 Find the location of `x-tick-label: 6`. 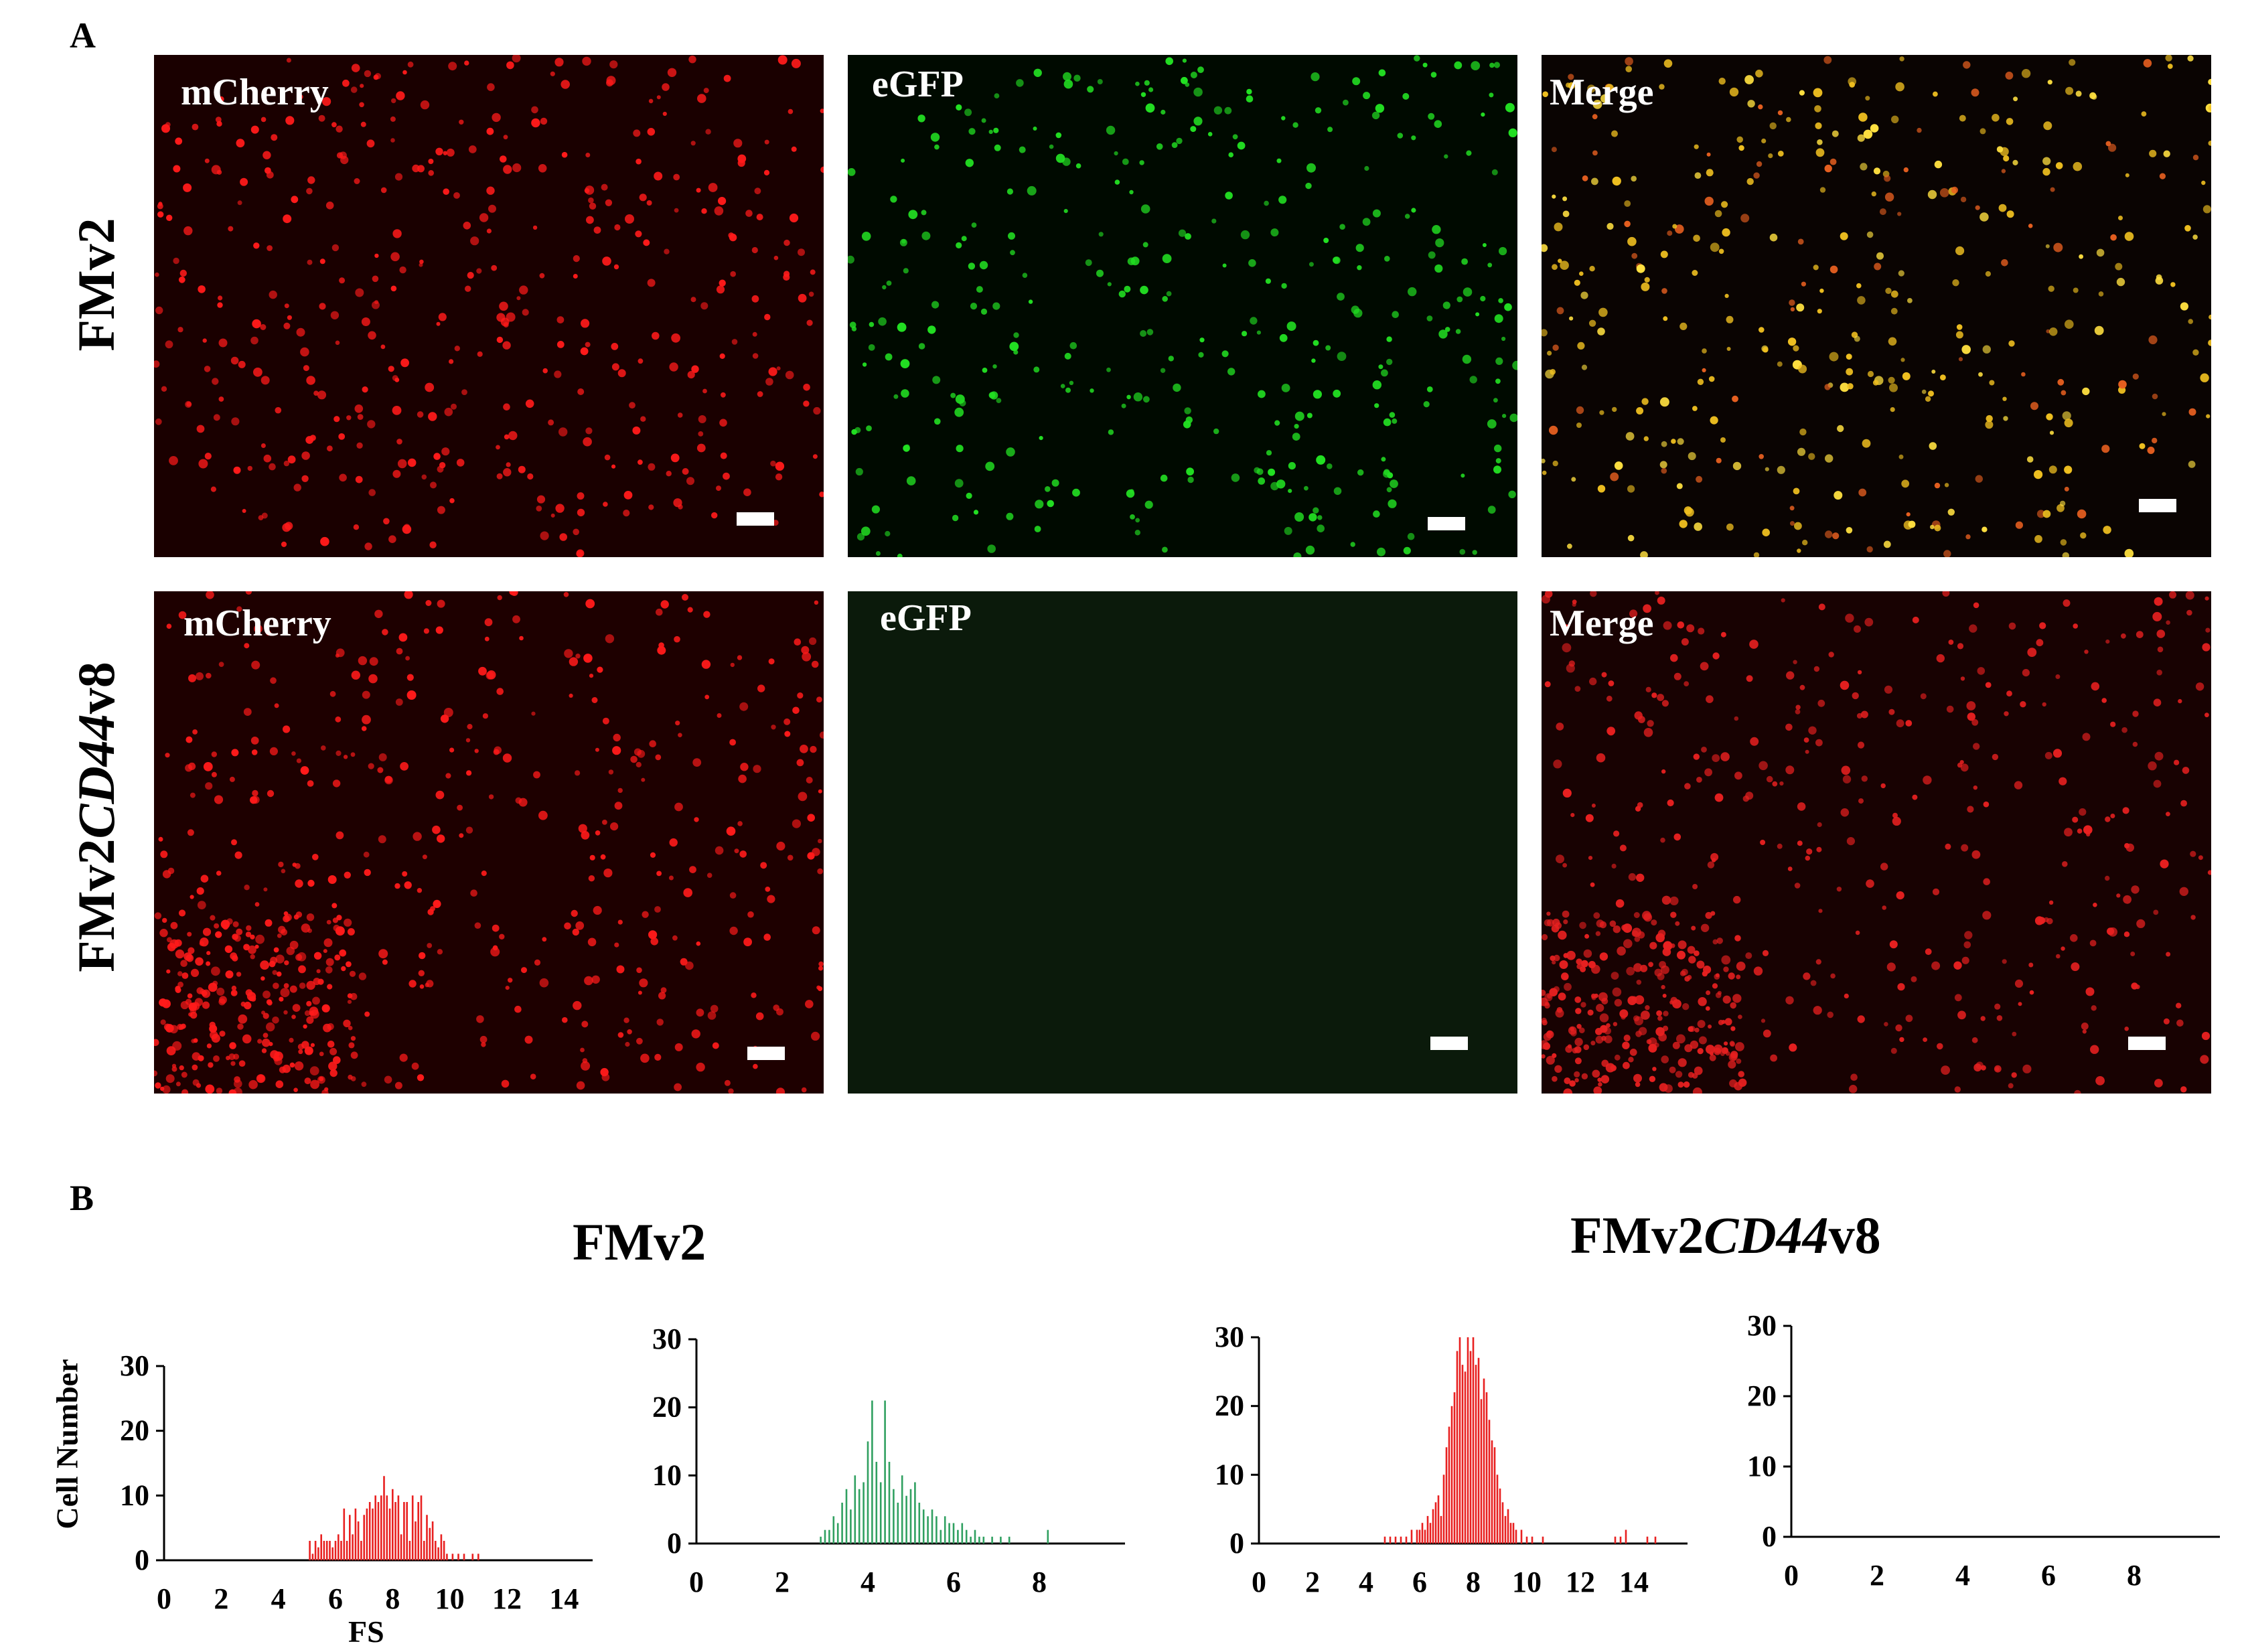

x-tick-label: 6 is located at coordinates (2049, 1575).